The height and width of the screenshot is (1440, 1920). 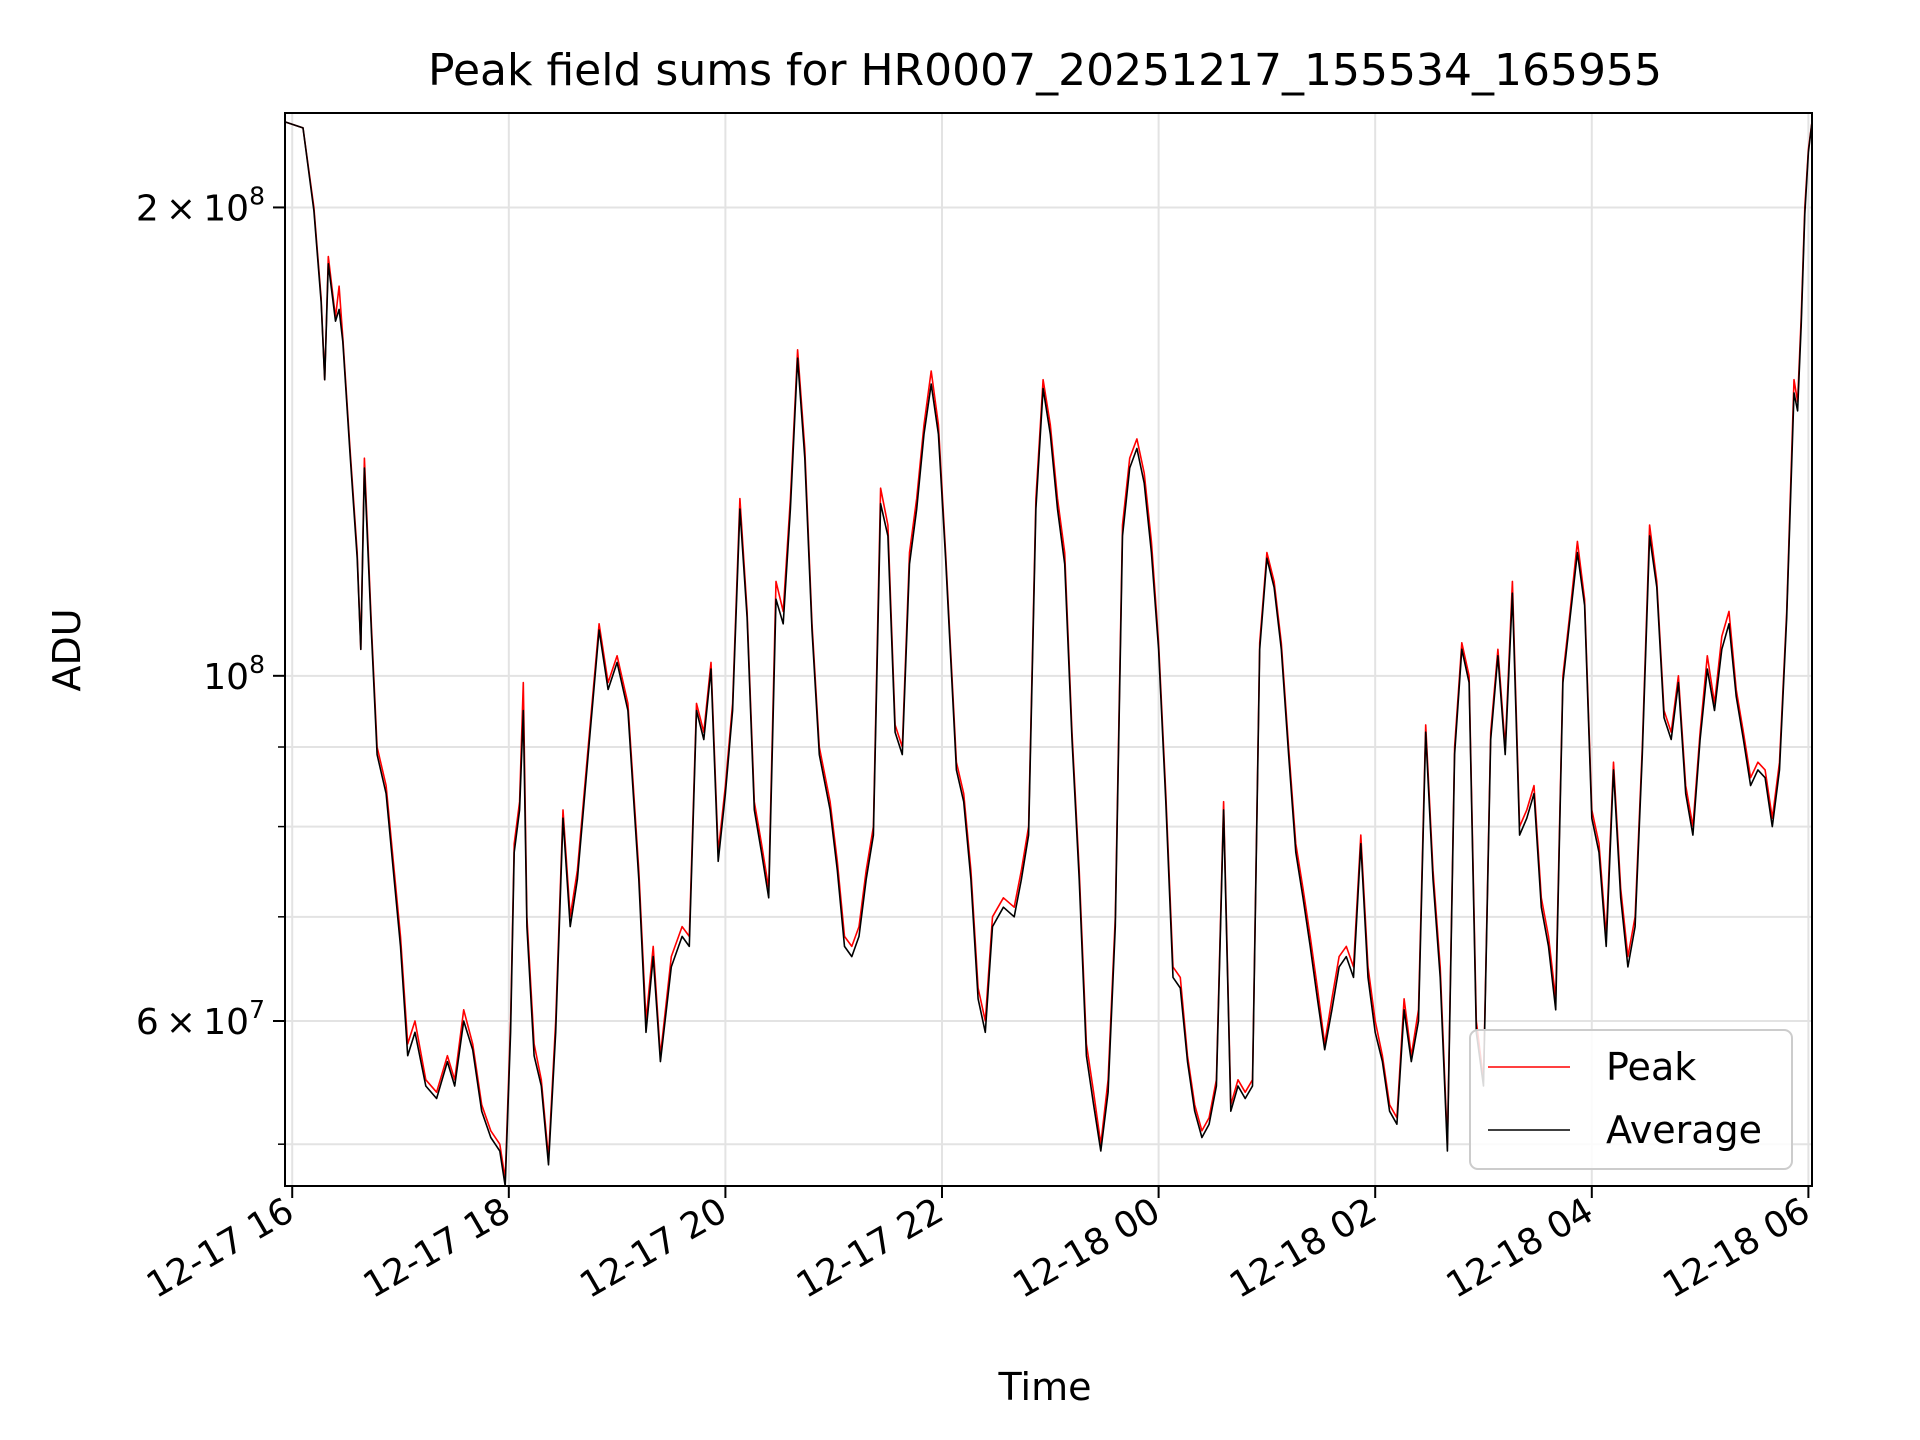 What do you see at coordinates (67, 649) in the screenshot?
I see `y-axis-label: ADU` at bounding box center [67, 649].